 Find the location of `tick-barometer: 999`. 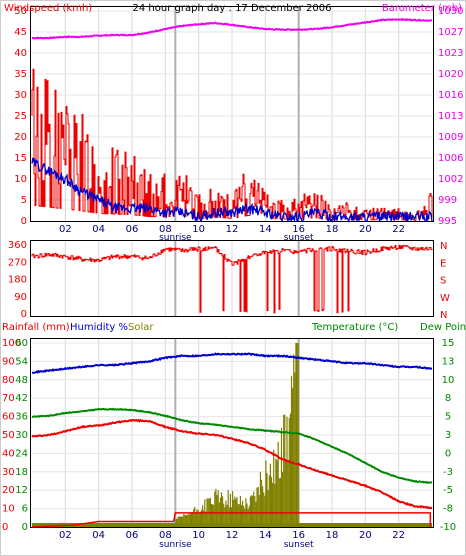

tick-barometer: 999 is located at coordinates (447, 200).